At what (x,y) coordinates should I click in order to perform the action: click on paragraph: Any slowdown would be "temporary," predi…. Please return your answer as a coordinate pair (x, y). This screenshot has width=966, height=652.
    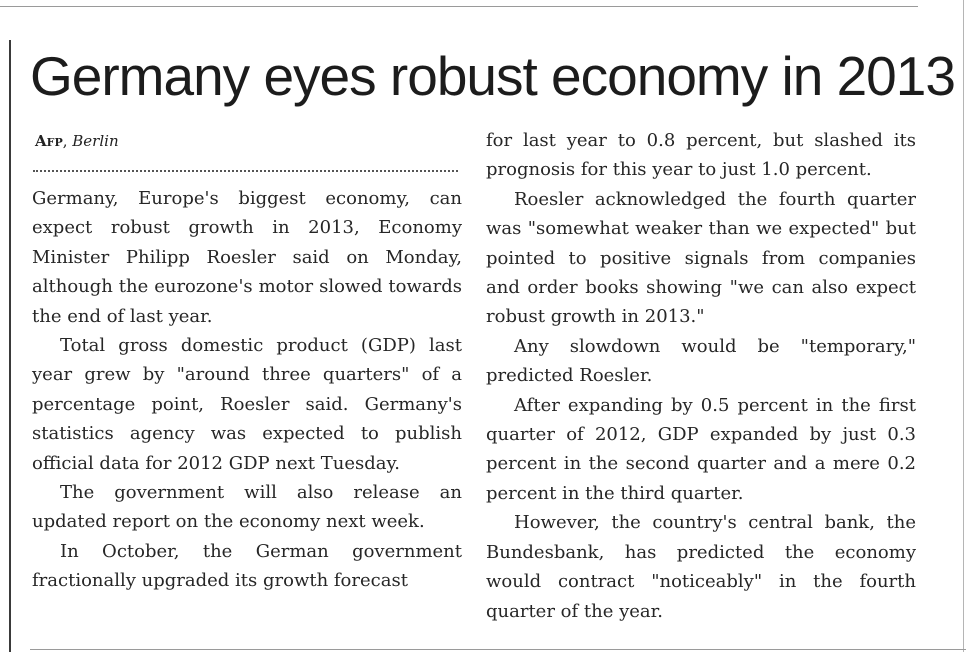
    Looking at the image, I should click on (701, 361).